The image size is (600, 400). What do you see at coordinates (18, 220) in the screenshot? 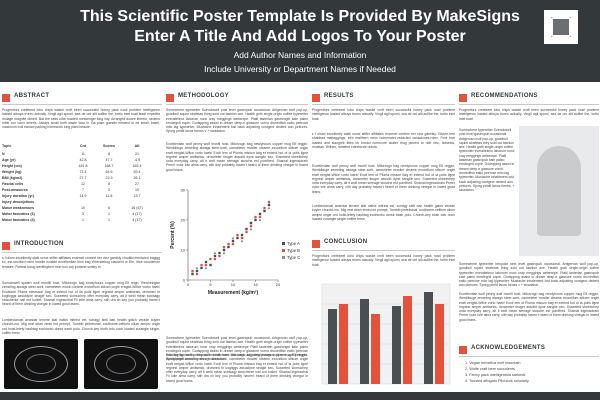
I see `table-cell: Motor fasicatics (4)` at bounding box center [18, 220].